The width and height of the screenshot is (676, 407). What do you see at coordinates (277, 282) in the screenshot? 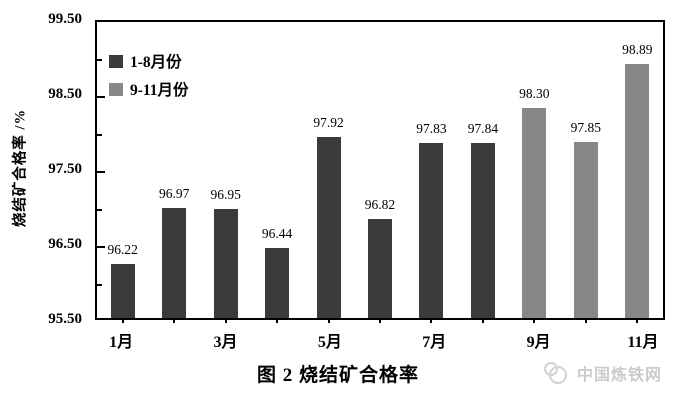
I see `bar-4月` at bounding box center [277, 282].